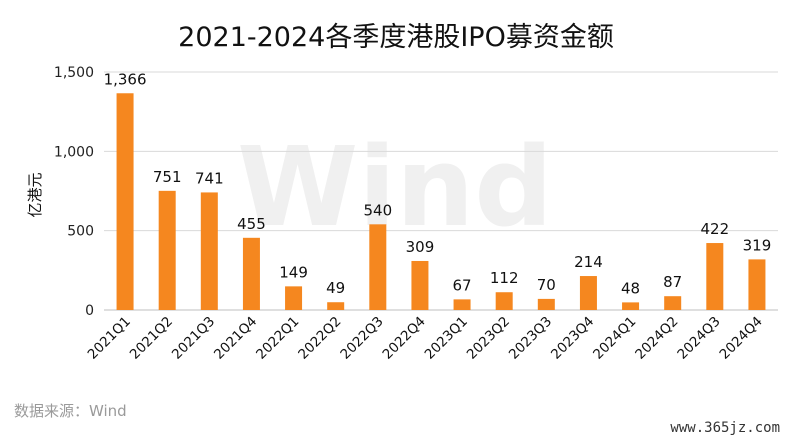  I want to click on data-label: 48, so click(630, 288).